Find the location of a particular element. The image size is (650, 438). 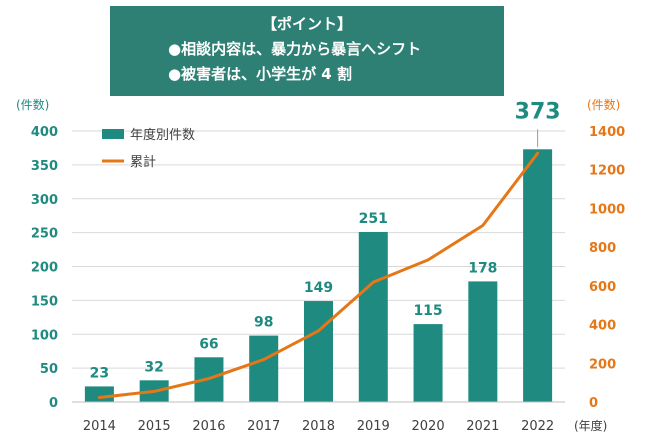

x-axis-tick-label: 2017 is located at coordinates (263, 426).